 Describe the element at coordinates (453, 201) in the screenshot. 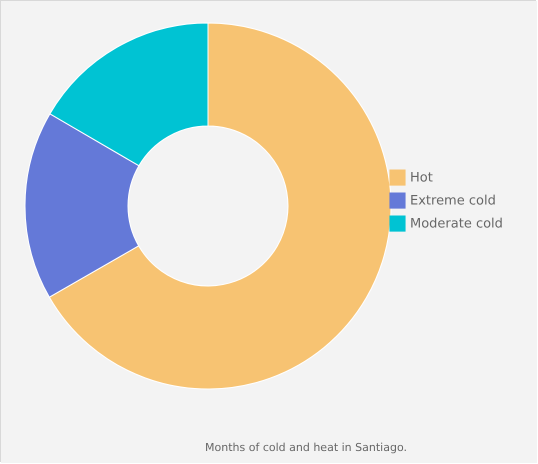

I see `legend-label: Extreme cold` at that location.